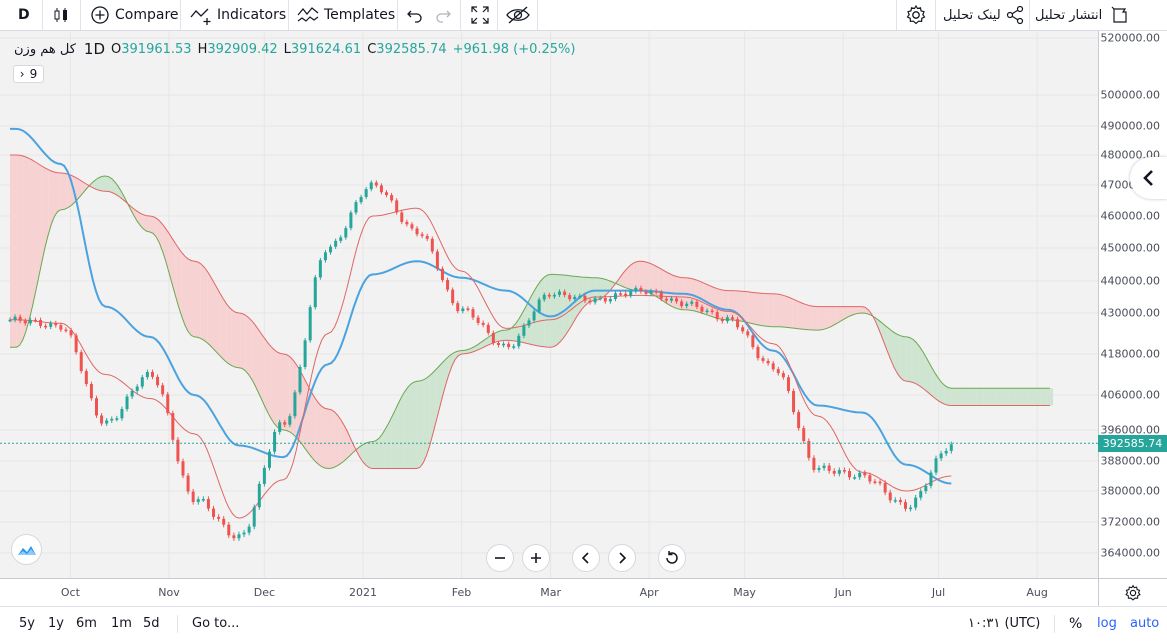 This screenshot has height=641, width=1167. I want to click on minus-icon, so click(500, 558).